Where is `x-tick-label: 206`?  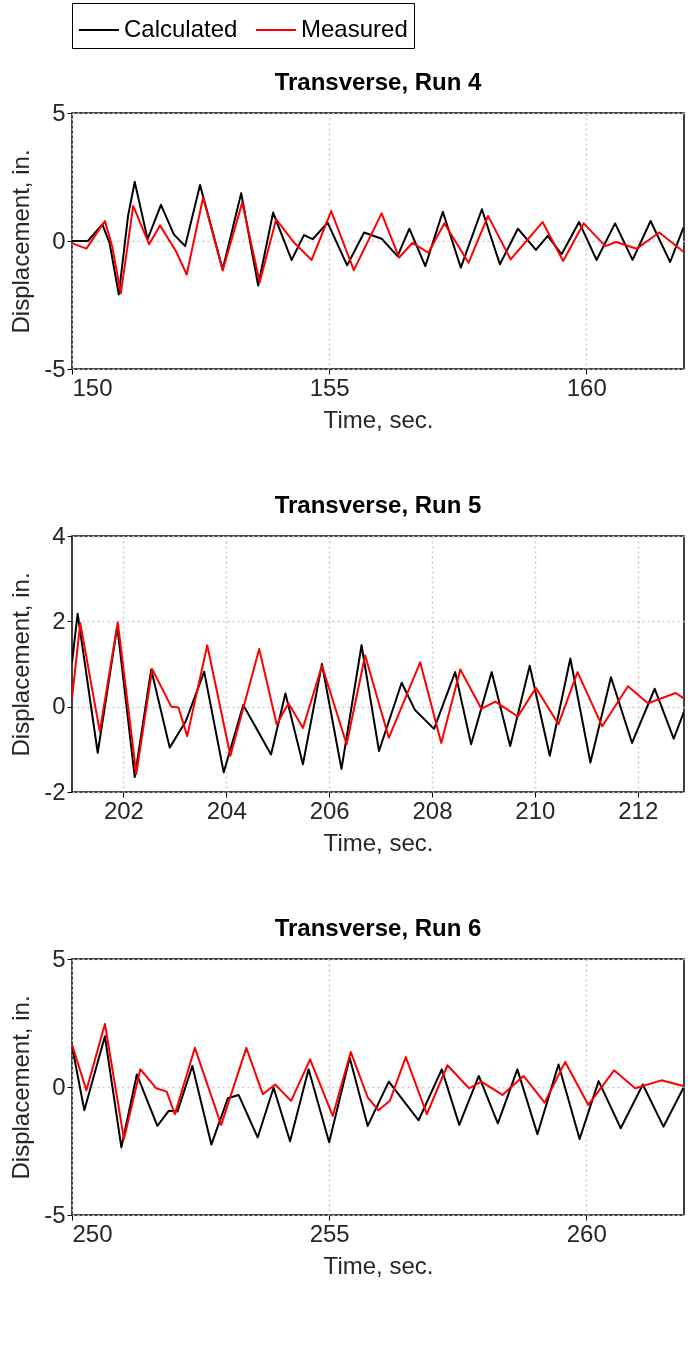 x-tick-label: 206 is located at coordinates (329, 810).